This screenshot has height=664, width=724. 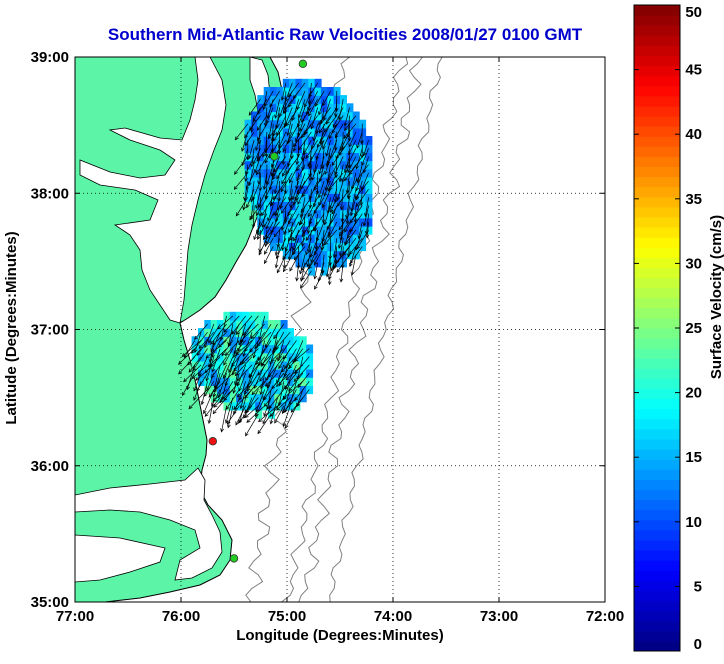 What do you see at coordinates (50, 330) in the screenshot?
I see `y-tick-label-2: 37:00` at bounding box center [50, 330].